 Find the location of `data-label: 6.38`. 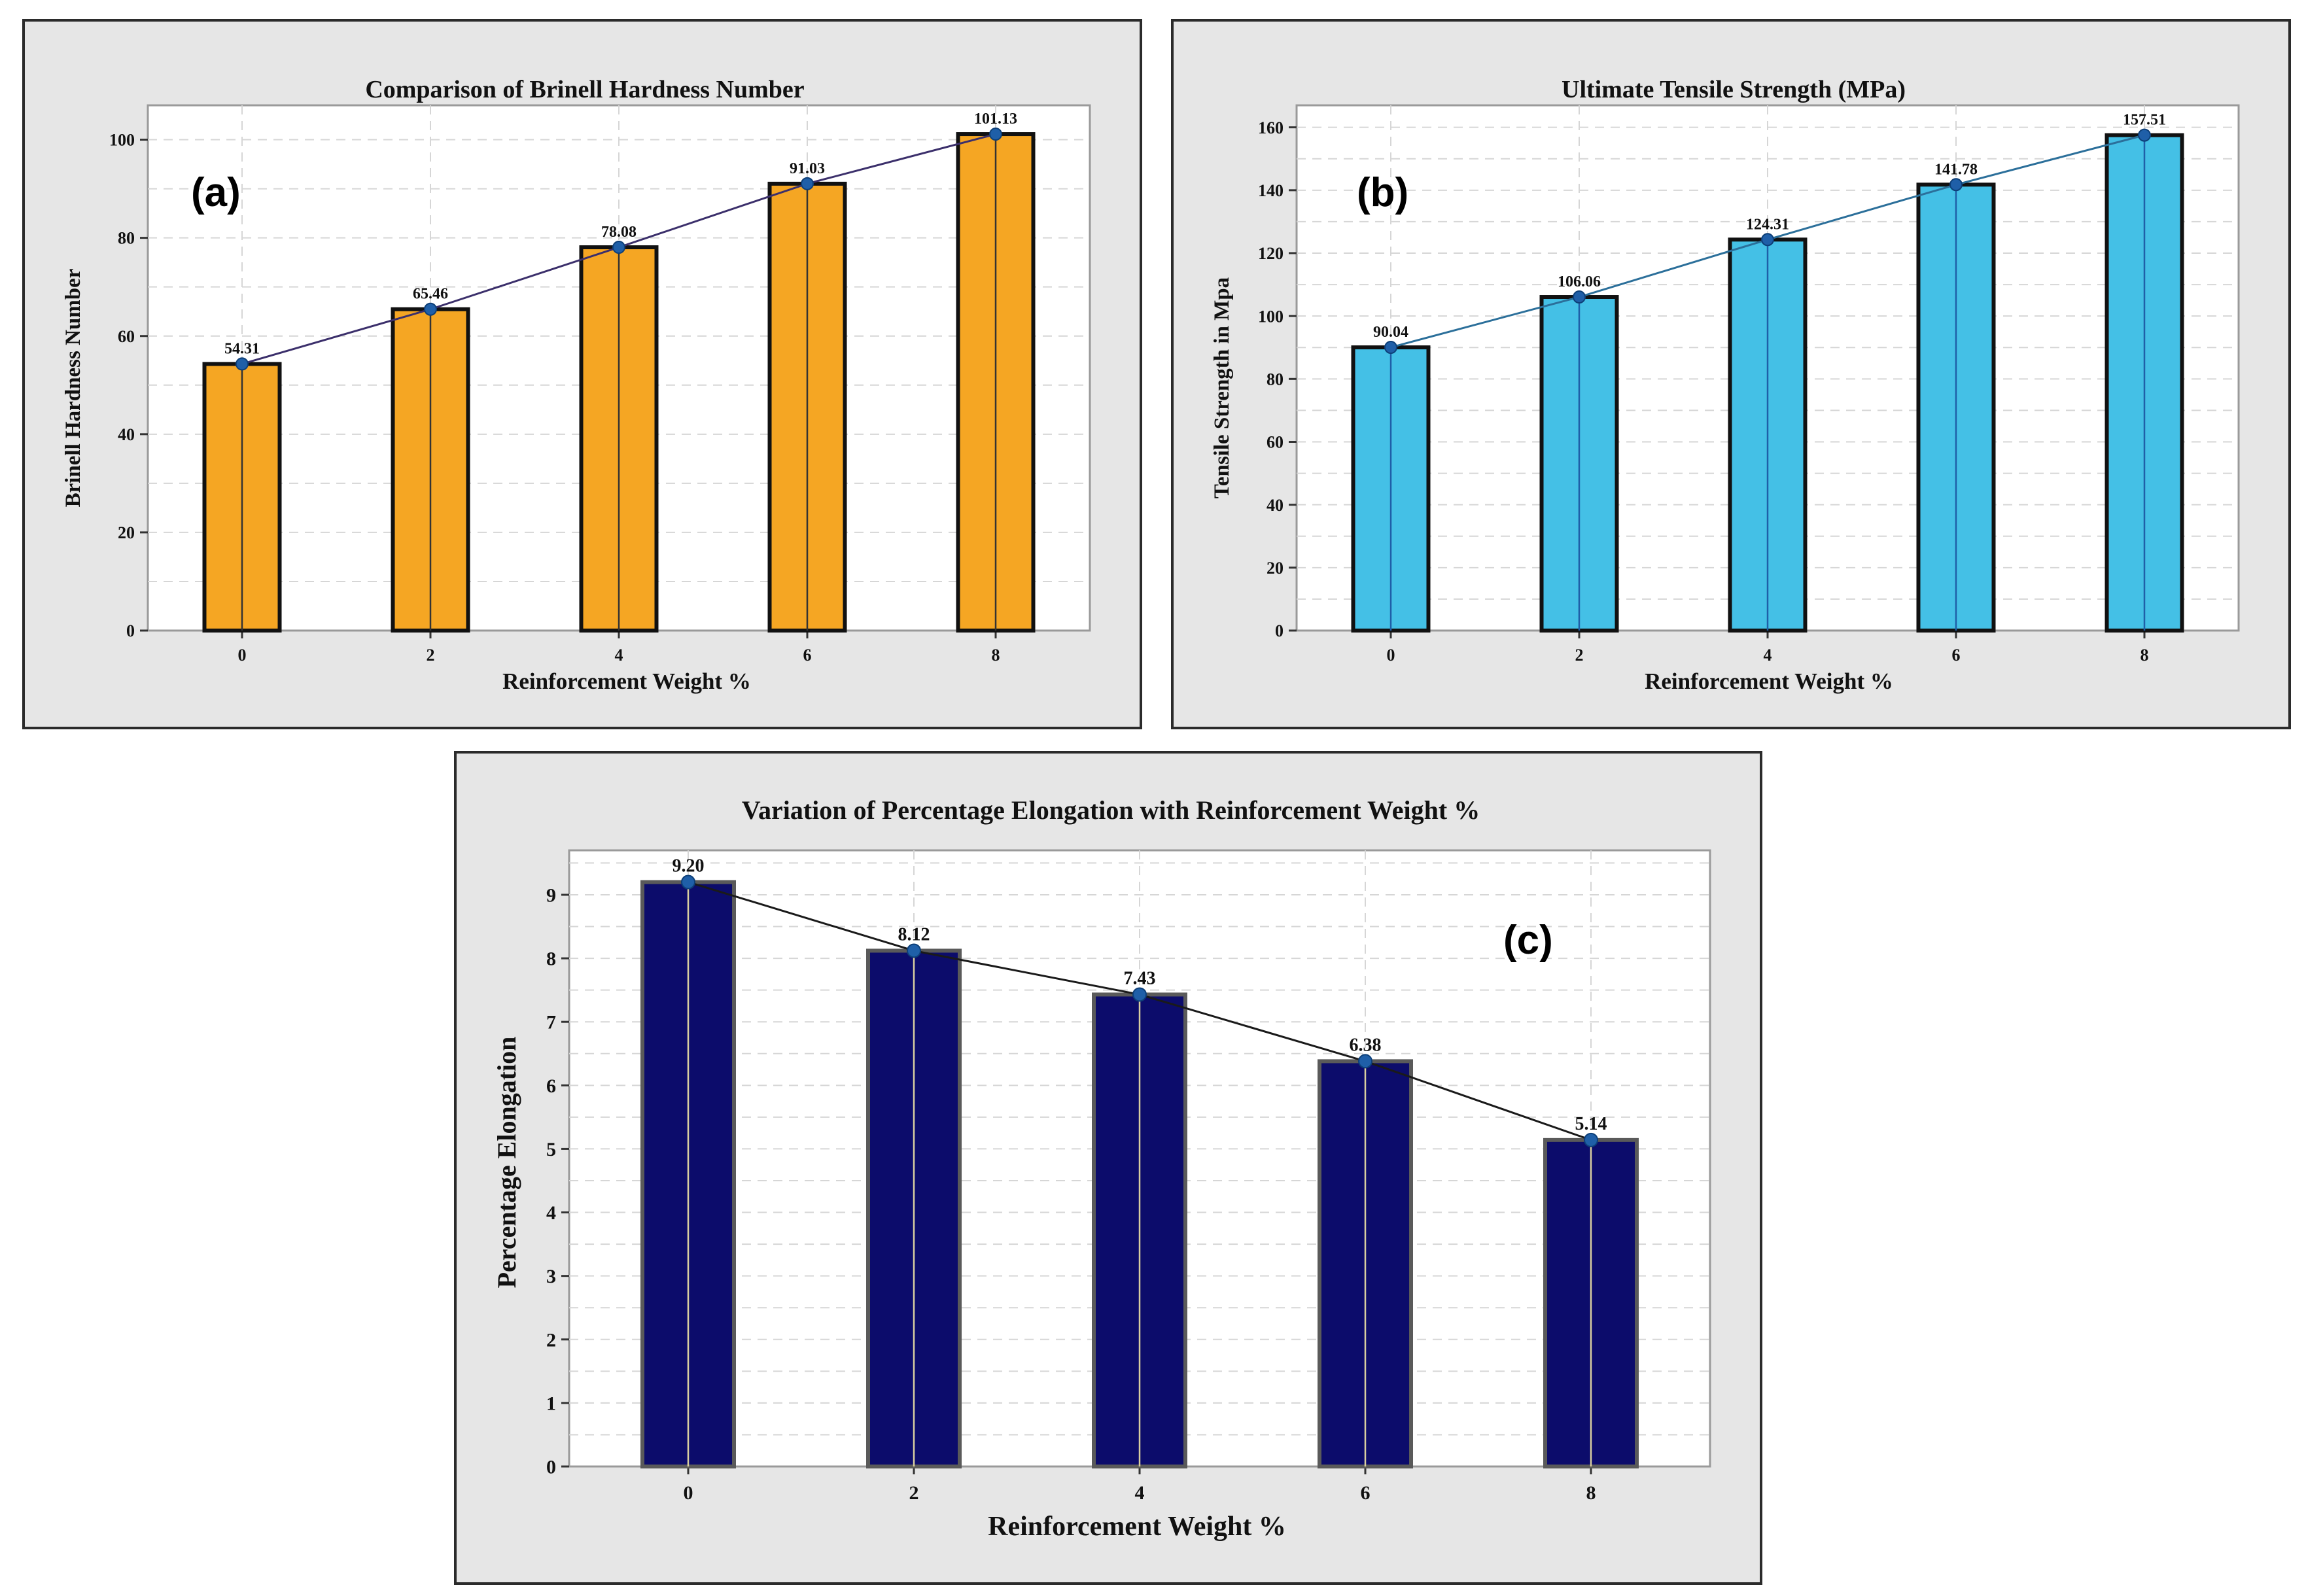

data-label: 6.38 is located at coordinates (1366, 1045).